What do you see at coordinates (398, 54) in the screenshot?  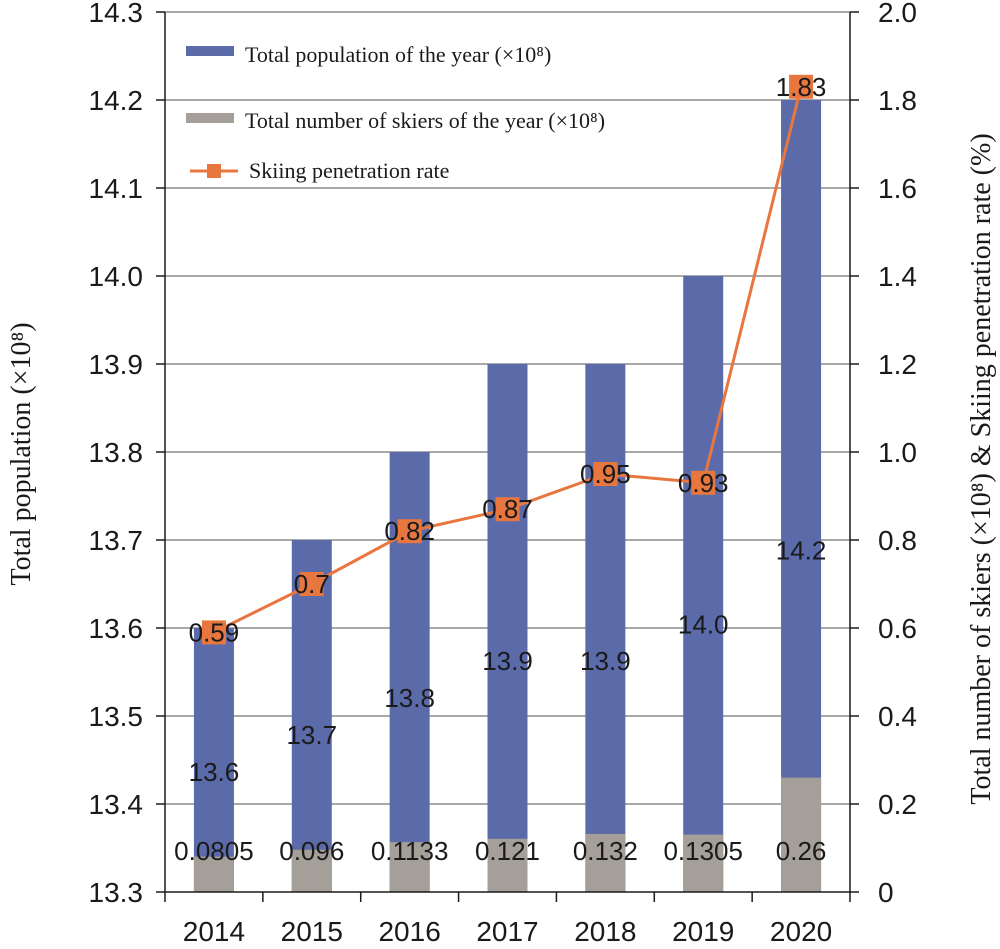 I see `legend-label-population: Total population of the year (×10⁸)` at bounding box center [398, 54].